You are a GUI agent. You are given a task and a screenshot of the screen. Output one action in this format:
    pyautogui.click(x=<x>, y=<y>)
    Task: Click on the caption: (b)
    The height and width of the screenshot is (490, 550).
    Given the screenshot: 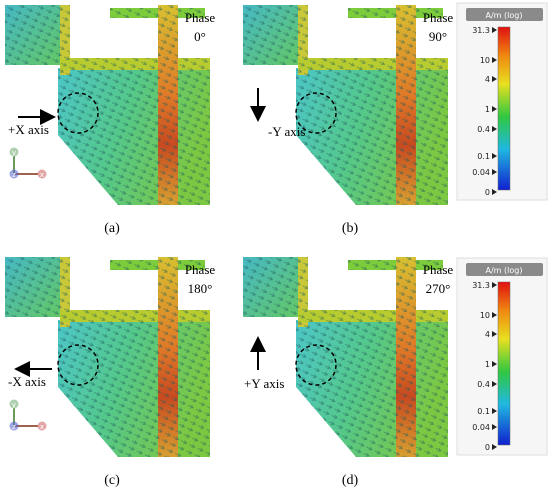 What is the action you would take?
    pyautogui.click(x=350, y=228)
    